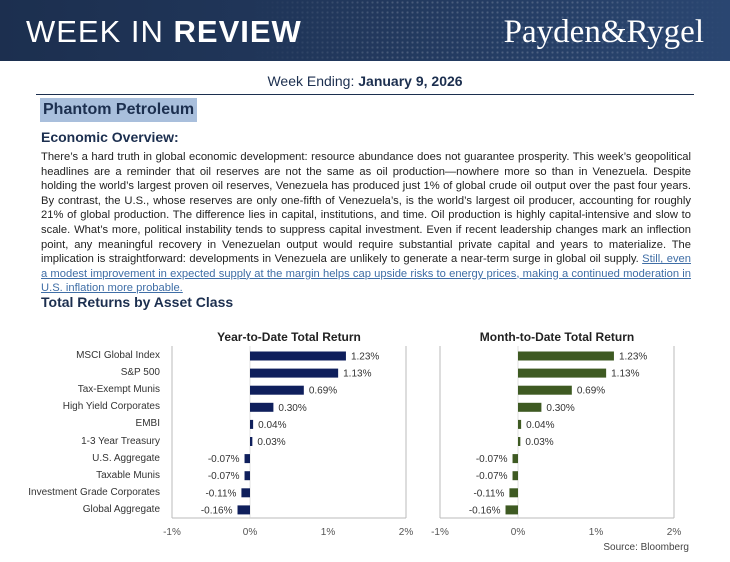 This screenshot has width=730, height=562. What do you see at coordinates (410, 81) in the screenshot?
I see `week-ending-date: January 9, 2026` at bounding box center [410, 81].